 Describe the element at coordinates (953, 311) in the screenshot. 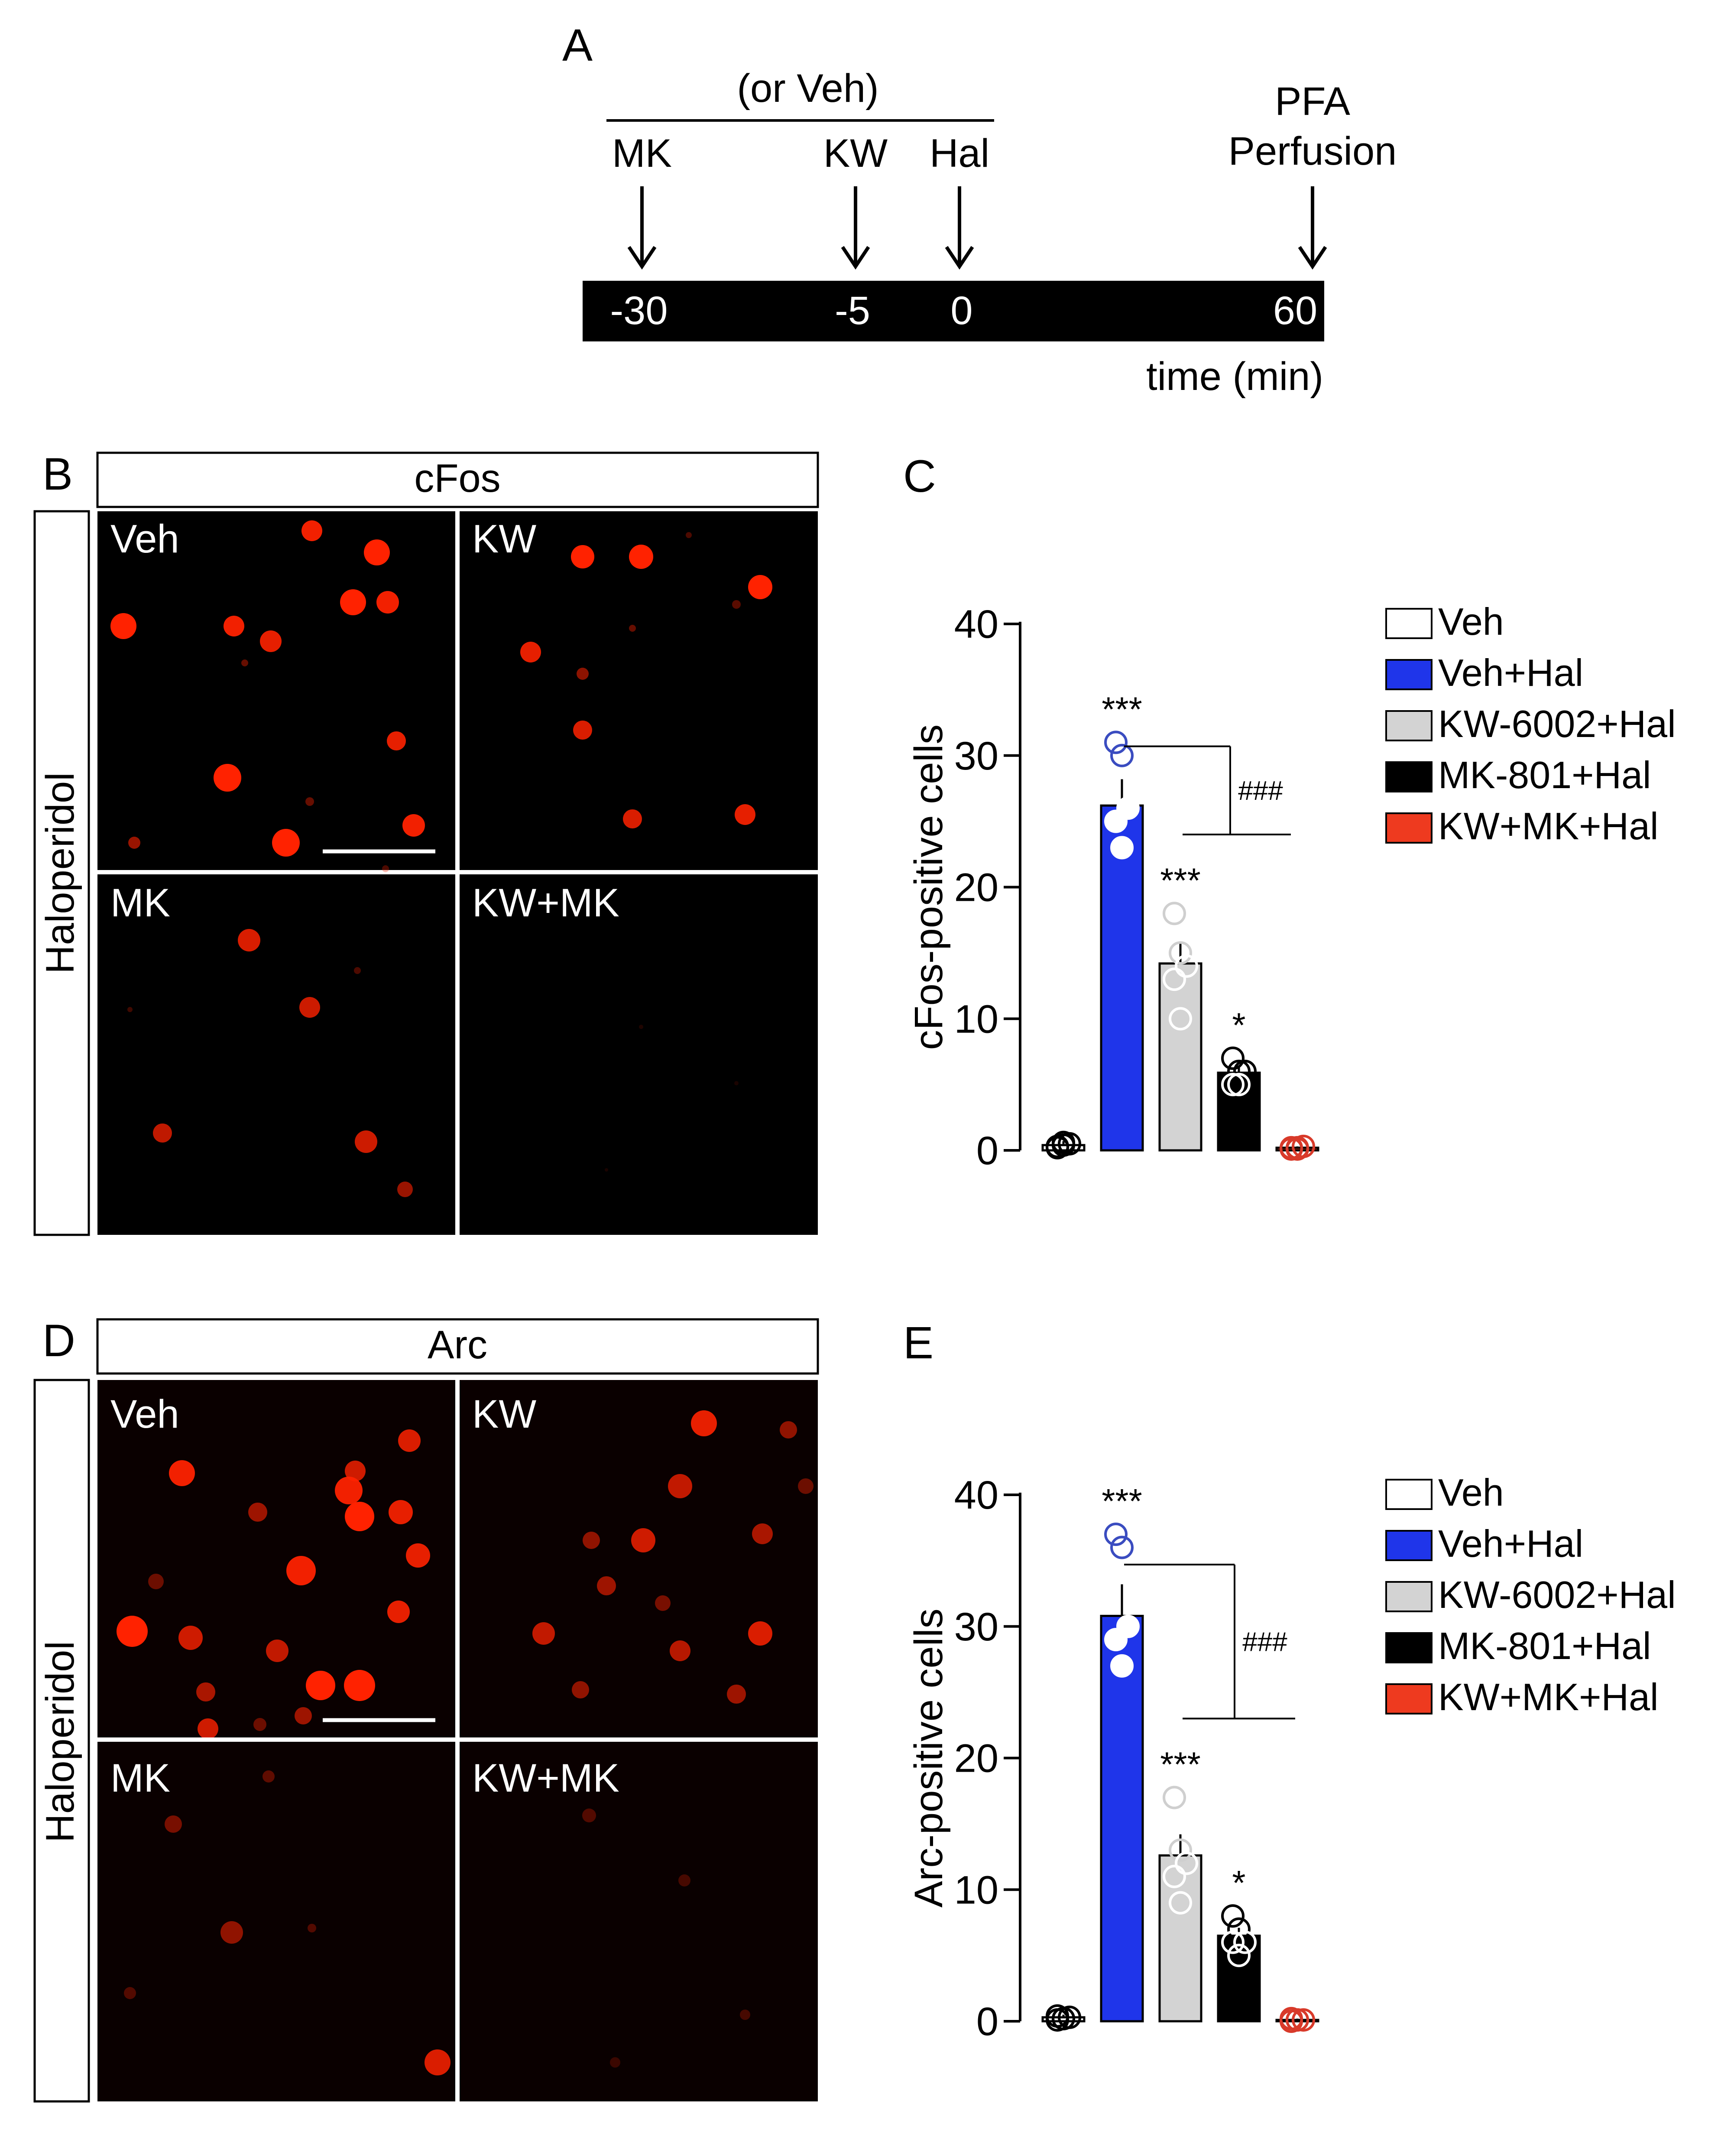

I see `timeline-bar` at that location.